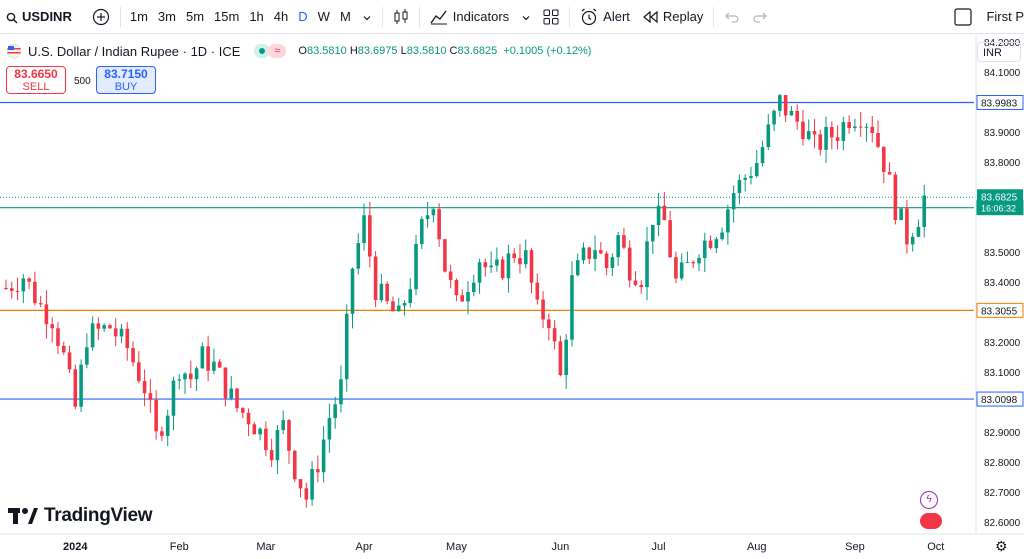 The width and height of the screenshot is (1024, 559). What do you see at coordinates (195, 16) in the screenshot?
I see `interval-5m: 5m` at bounding box center [195, 16].